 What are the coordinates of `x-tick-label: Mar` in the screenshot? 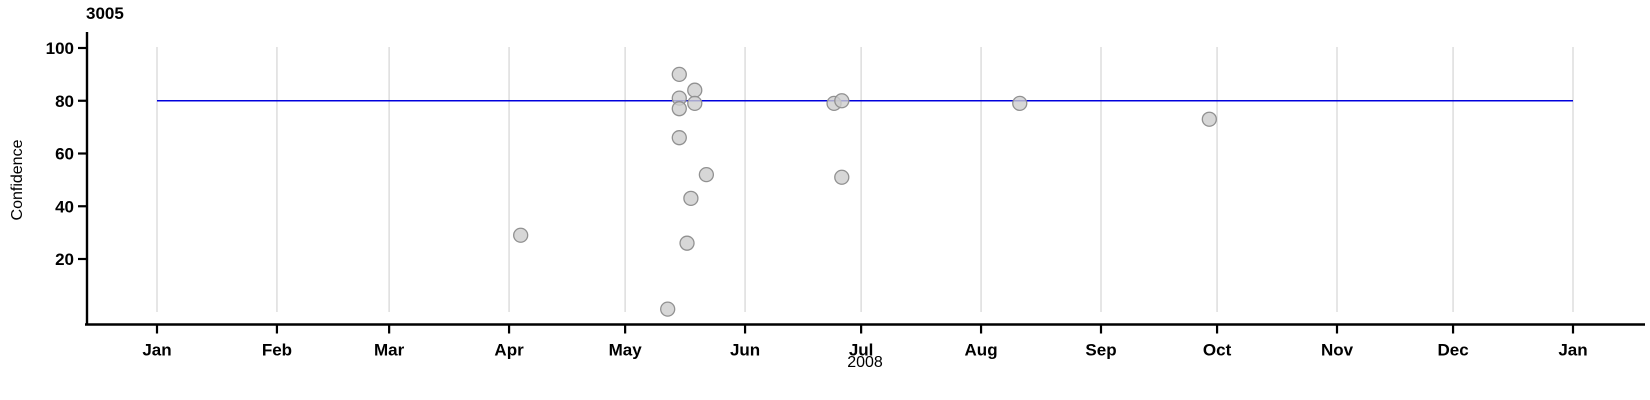 It's located at (389, 350).